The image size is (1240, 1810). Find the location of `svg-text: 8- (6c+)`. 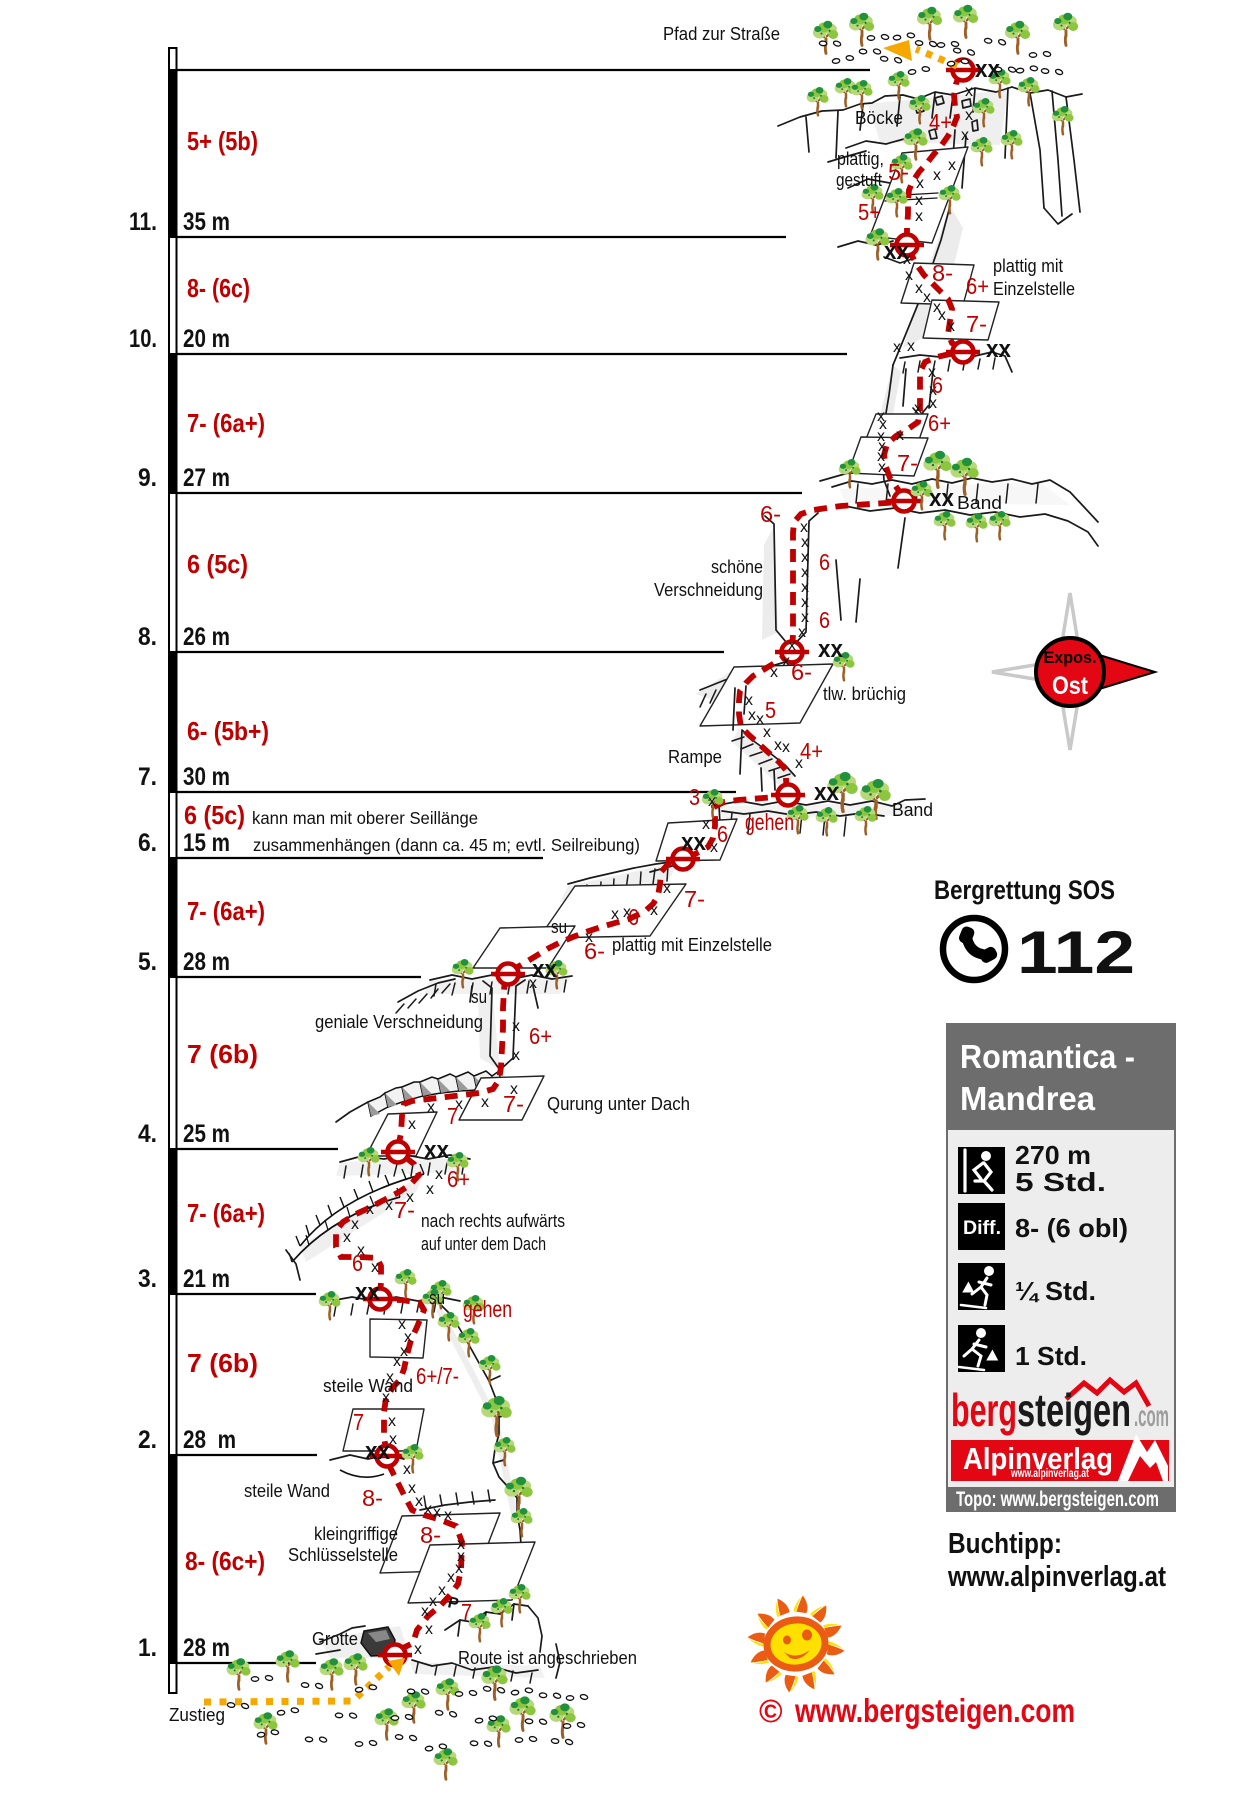

svg-text: 8- (6c+) is located at coordinates (225, 1561).